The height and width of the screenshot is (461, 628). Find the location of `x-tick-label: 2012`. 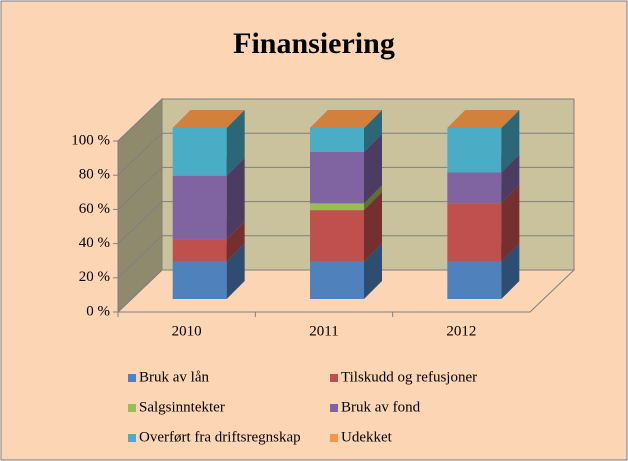

x-tick-label: 2012 is located at coordinates (461, 331).